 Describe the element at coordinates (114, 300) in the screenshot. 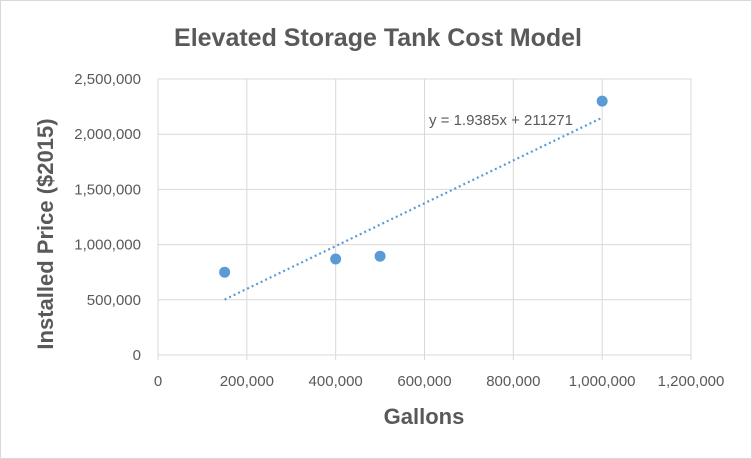

I see `y-tick-label: 500,000` at that location.